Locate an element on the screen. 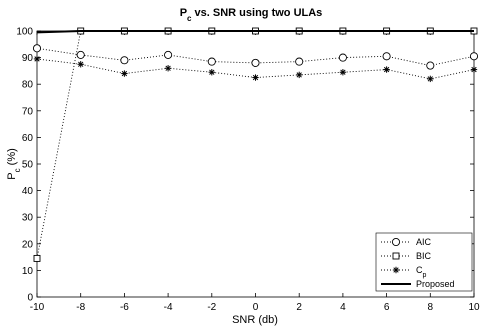  series-line-proposed is located at coordinates (255, 32).